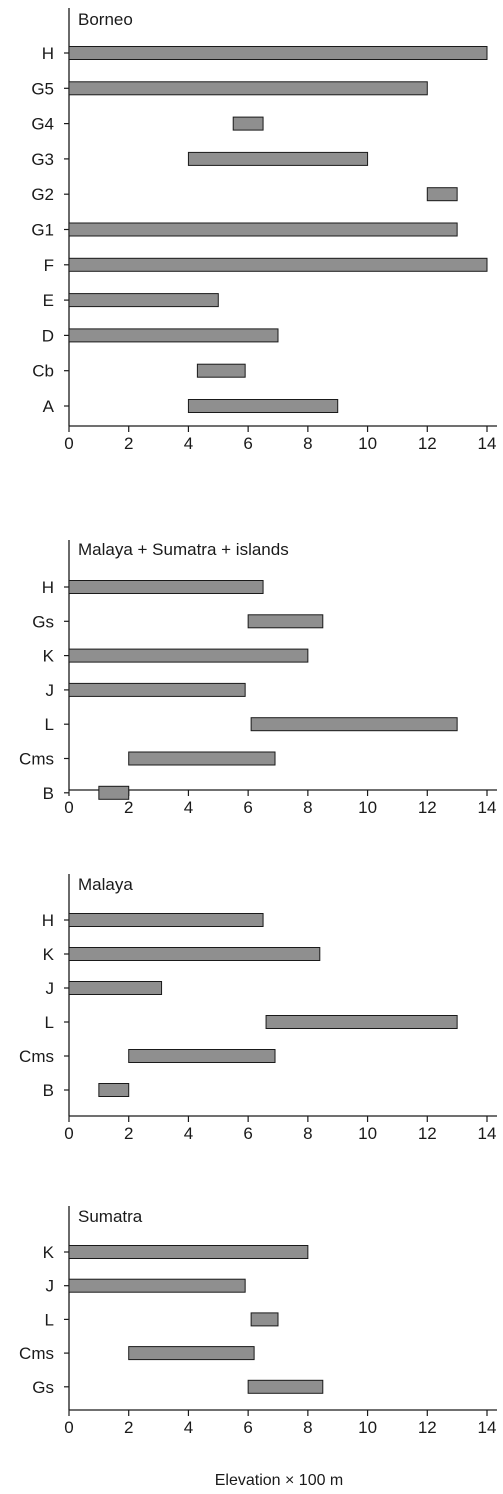  What do you see at coordinates (43, 371) in the screenshot?
I see `category-label: Cb` at bounding box center [43, 371].